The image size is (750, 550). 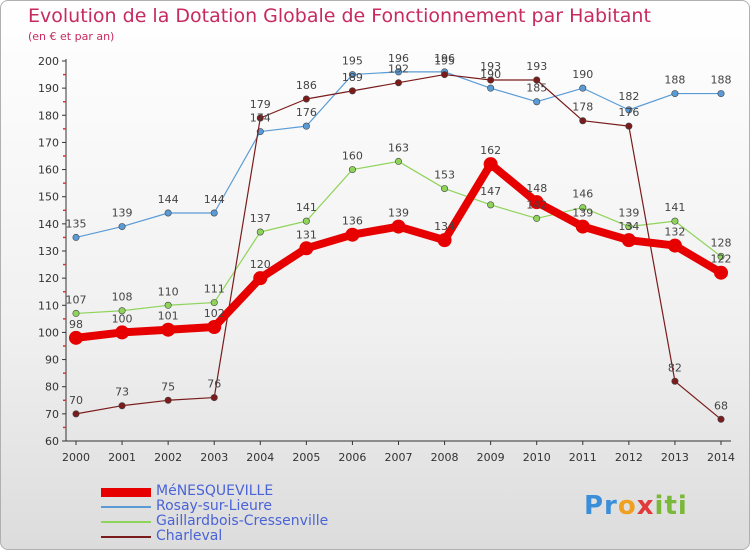 I want to click on data-label: 182, so click(x=628, y=96).